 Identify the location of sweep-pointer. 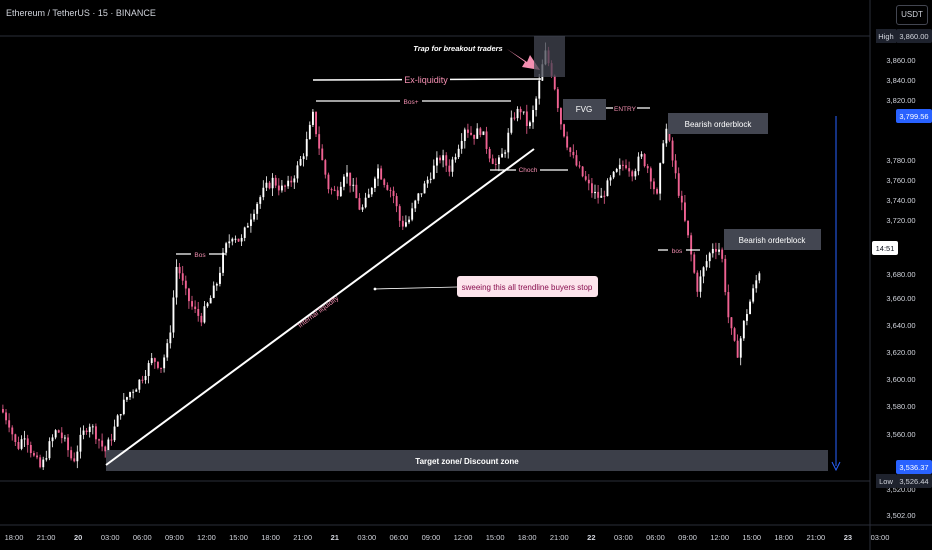
(415, 288).